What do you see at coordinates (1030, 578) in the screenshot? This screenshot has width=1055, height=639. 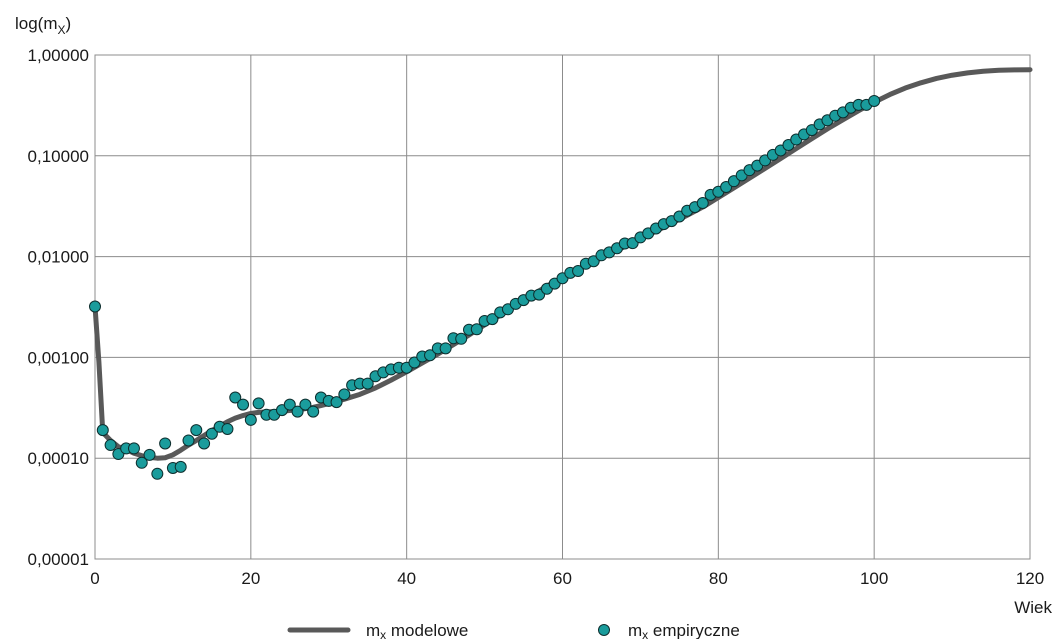 I see `x-tick-label: 120` at bounding box center [1030, 578].